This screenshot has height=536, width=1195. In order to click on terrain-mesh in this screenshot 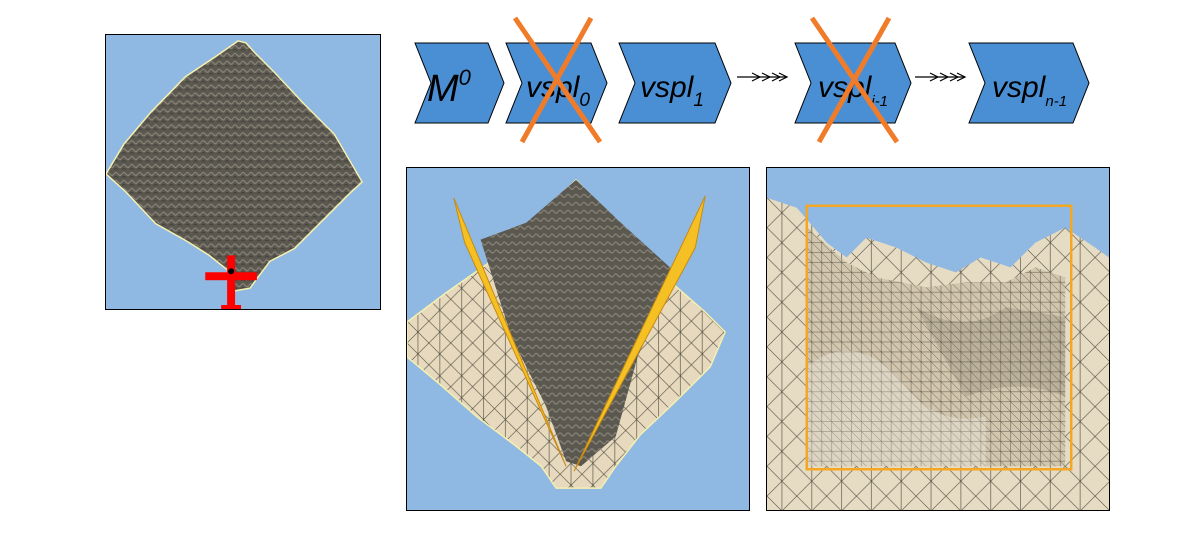, I will do `click(235, 166)`.